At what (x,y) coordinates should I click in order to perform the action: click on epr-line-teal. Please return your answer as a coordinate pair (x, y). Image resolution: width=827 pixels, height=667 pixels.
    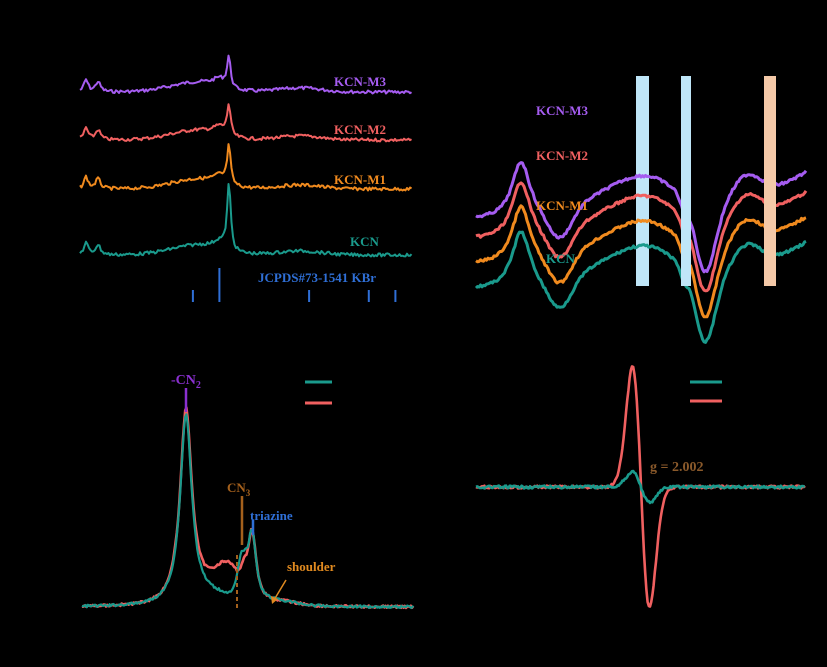
    Looking at the image, I should click on (640, 487).